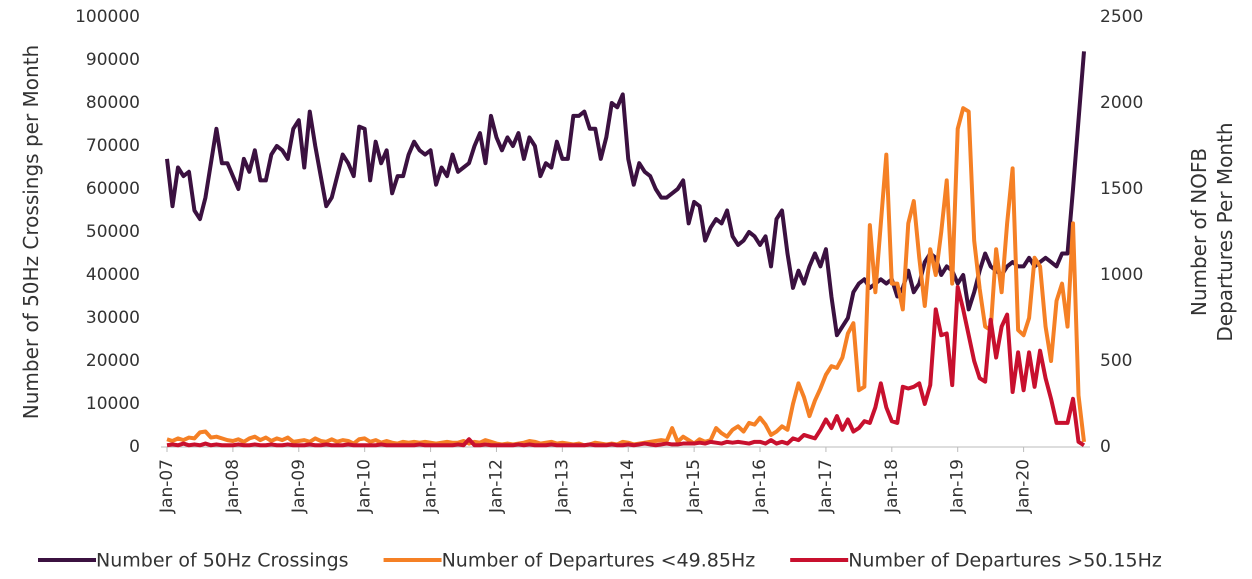  I want to click on x-tick-label: Jan-13, so click(562, 486).